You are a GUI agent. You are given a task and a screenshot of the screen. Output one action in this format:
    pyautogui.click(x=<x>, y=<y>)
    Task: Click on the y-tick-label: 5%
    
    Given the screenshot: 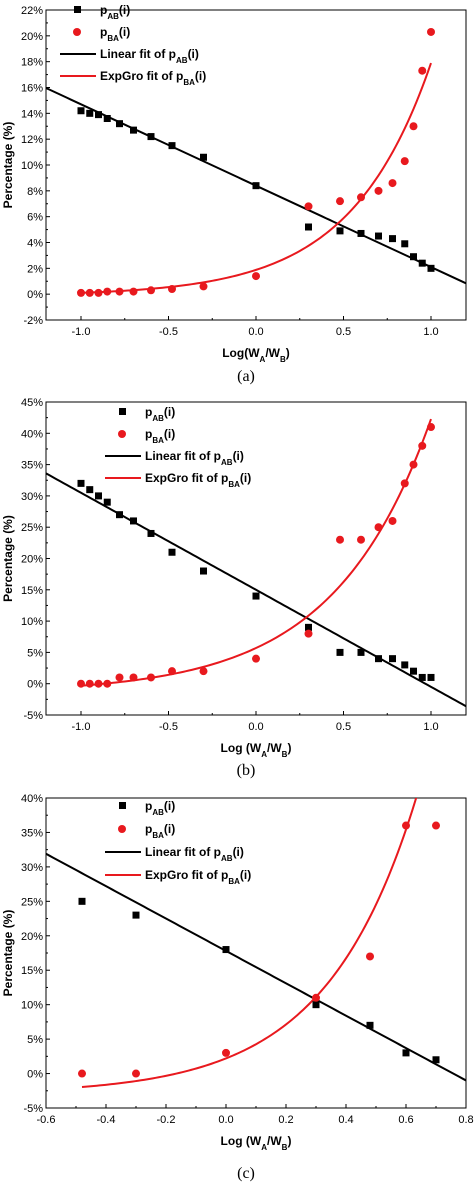 What is the action you would take?
    pyautogui.click(x=35, y=653)
    